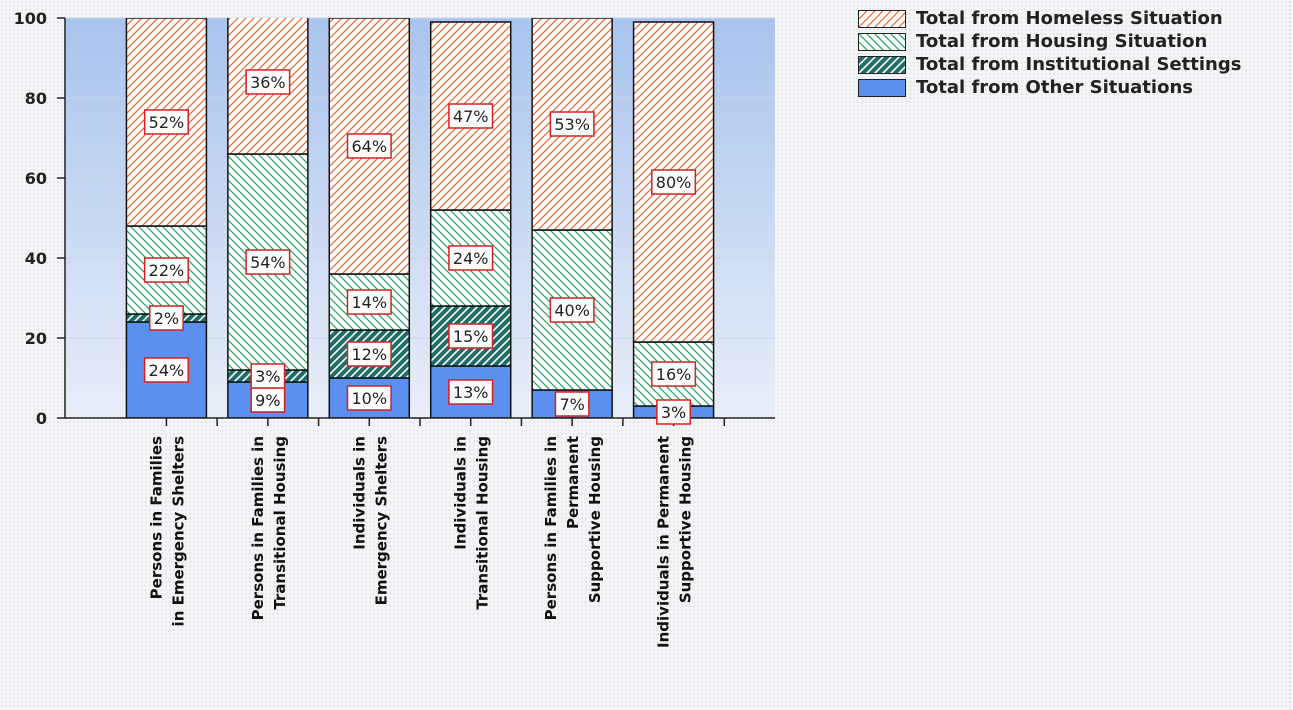 The height and width of the screenshot is (710, 1293). I want to click on data-label: 7%, so click(571, 404).